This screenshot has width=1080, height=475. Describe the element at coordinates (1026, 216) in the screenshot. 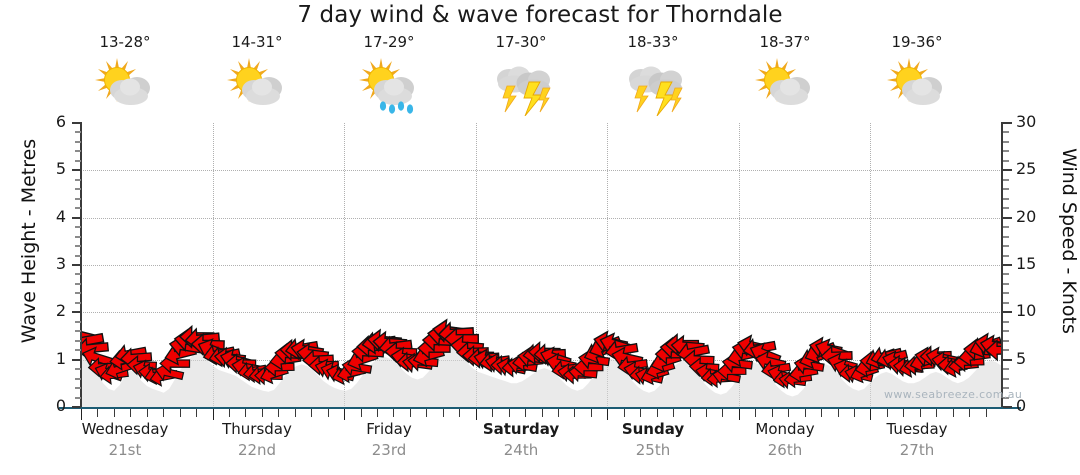

I see `right-axis-tick-label: 20` at that location.